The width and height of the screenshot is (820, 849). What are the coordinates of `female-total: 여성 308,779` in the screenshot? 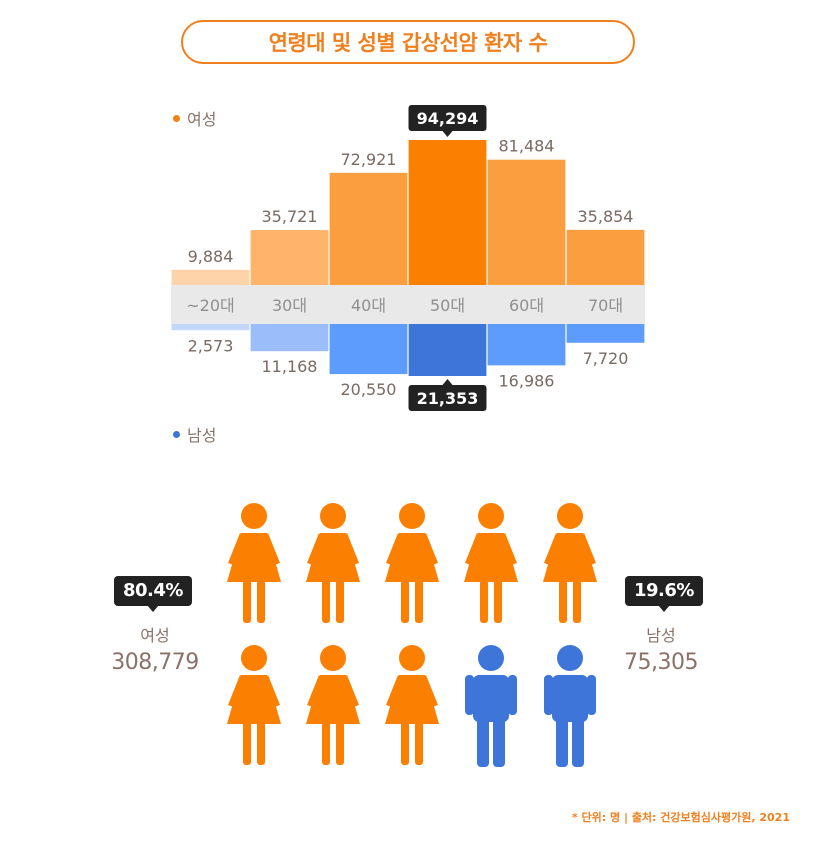 It's located at (155, 648).